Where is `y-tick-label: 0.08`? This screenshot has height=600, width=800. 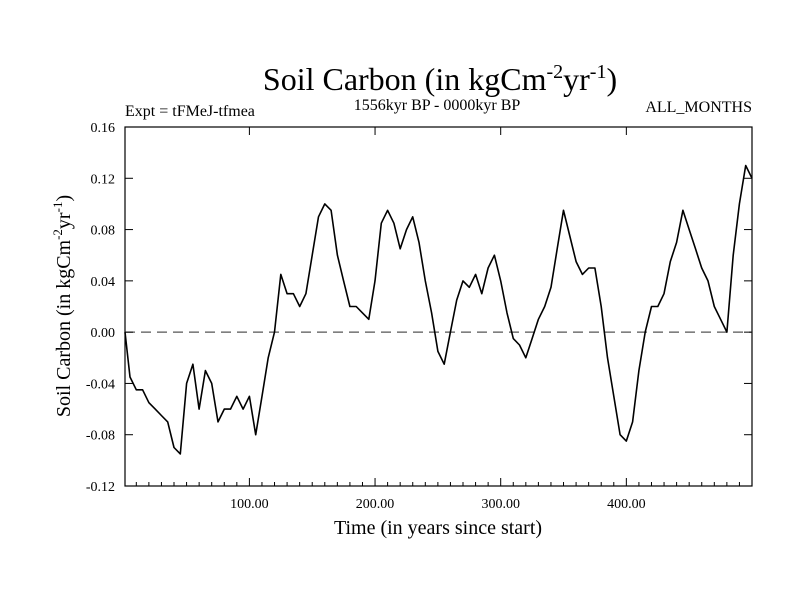 y-tick-label: 0.08 is located at coordinates (103, 231).